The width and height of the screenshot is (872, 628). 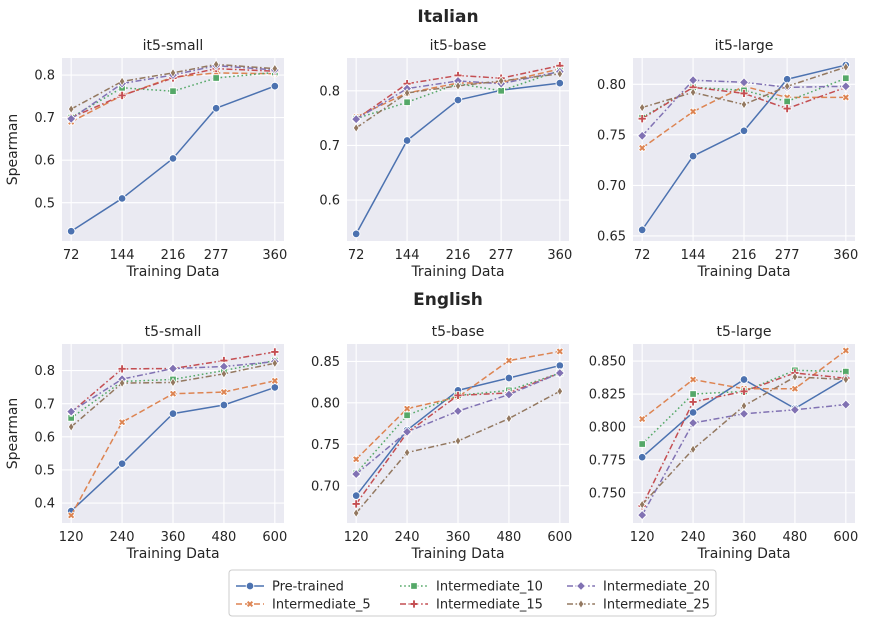 I want to click on y-tick-label: 0.5, so click(x=44, y=203).